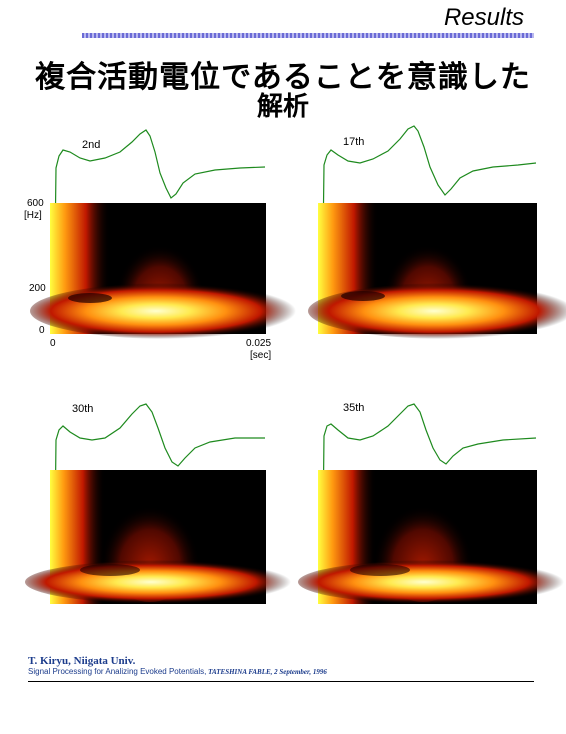 The height and width of the screenshot is (734, 566). Describe the element at coordinates (33, 215) in the screenshot. I see `y-unit-hz: [Hz]` at that location.